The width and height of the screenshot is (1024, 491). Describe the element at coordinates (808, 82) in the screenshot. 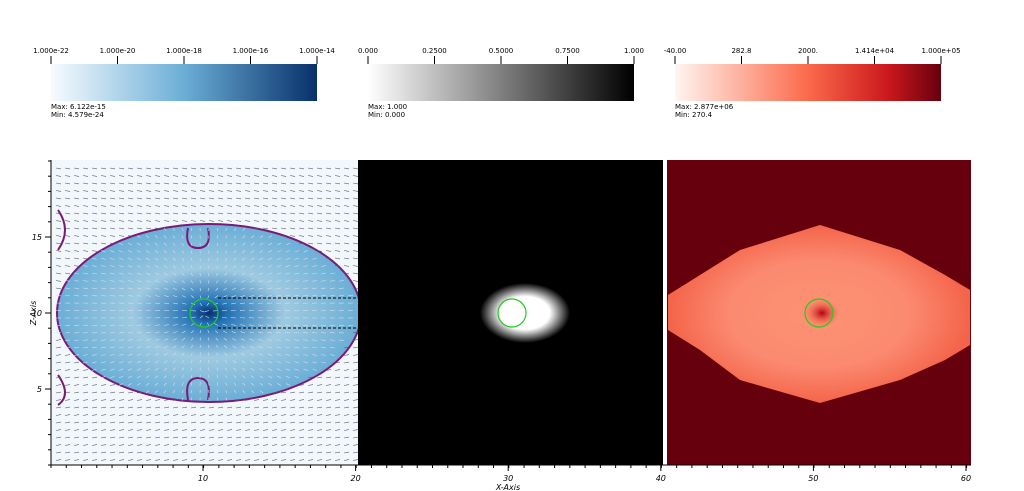

I see `colorbar` at that location.